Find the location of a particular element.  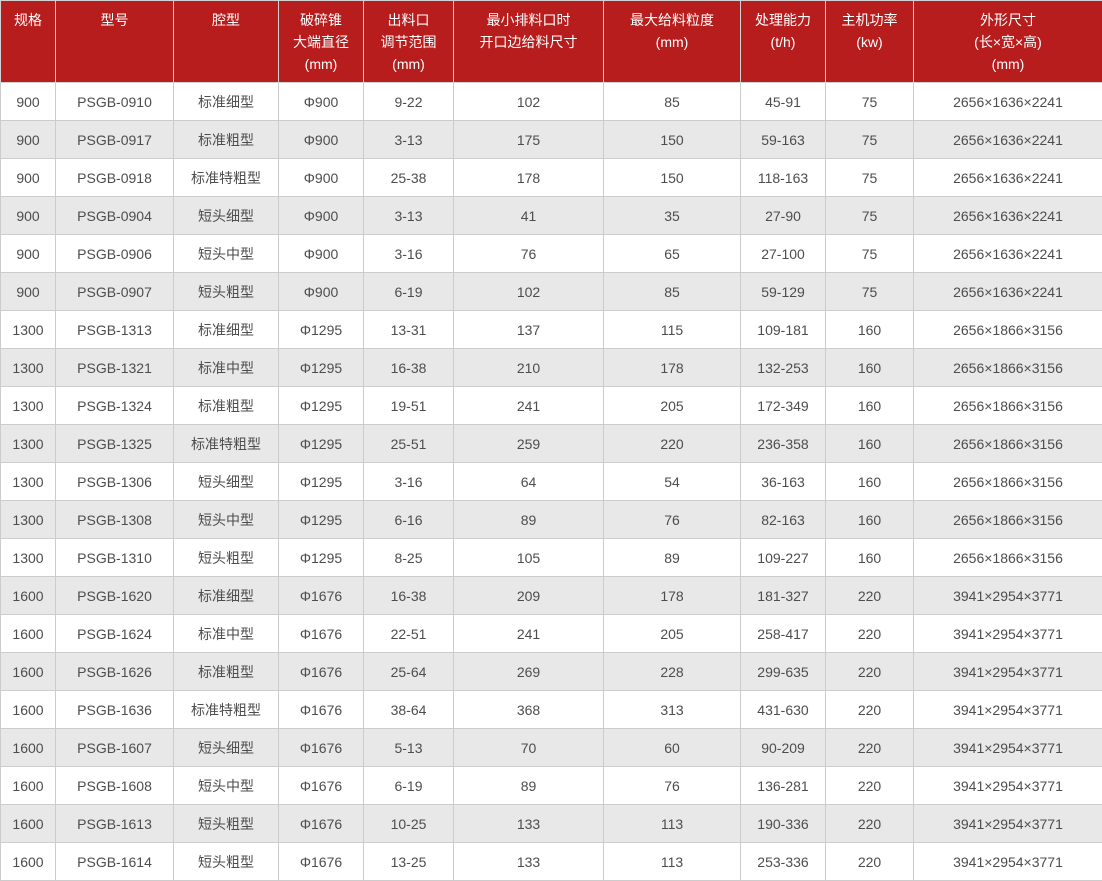

cell-feed-opening: 70 is located at coordinates (528, 747).